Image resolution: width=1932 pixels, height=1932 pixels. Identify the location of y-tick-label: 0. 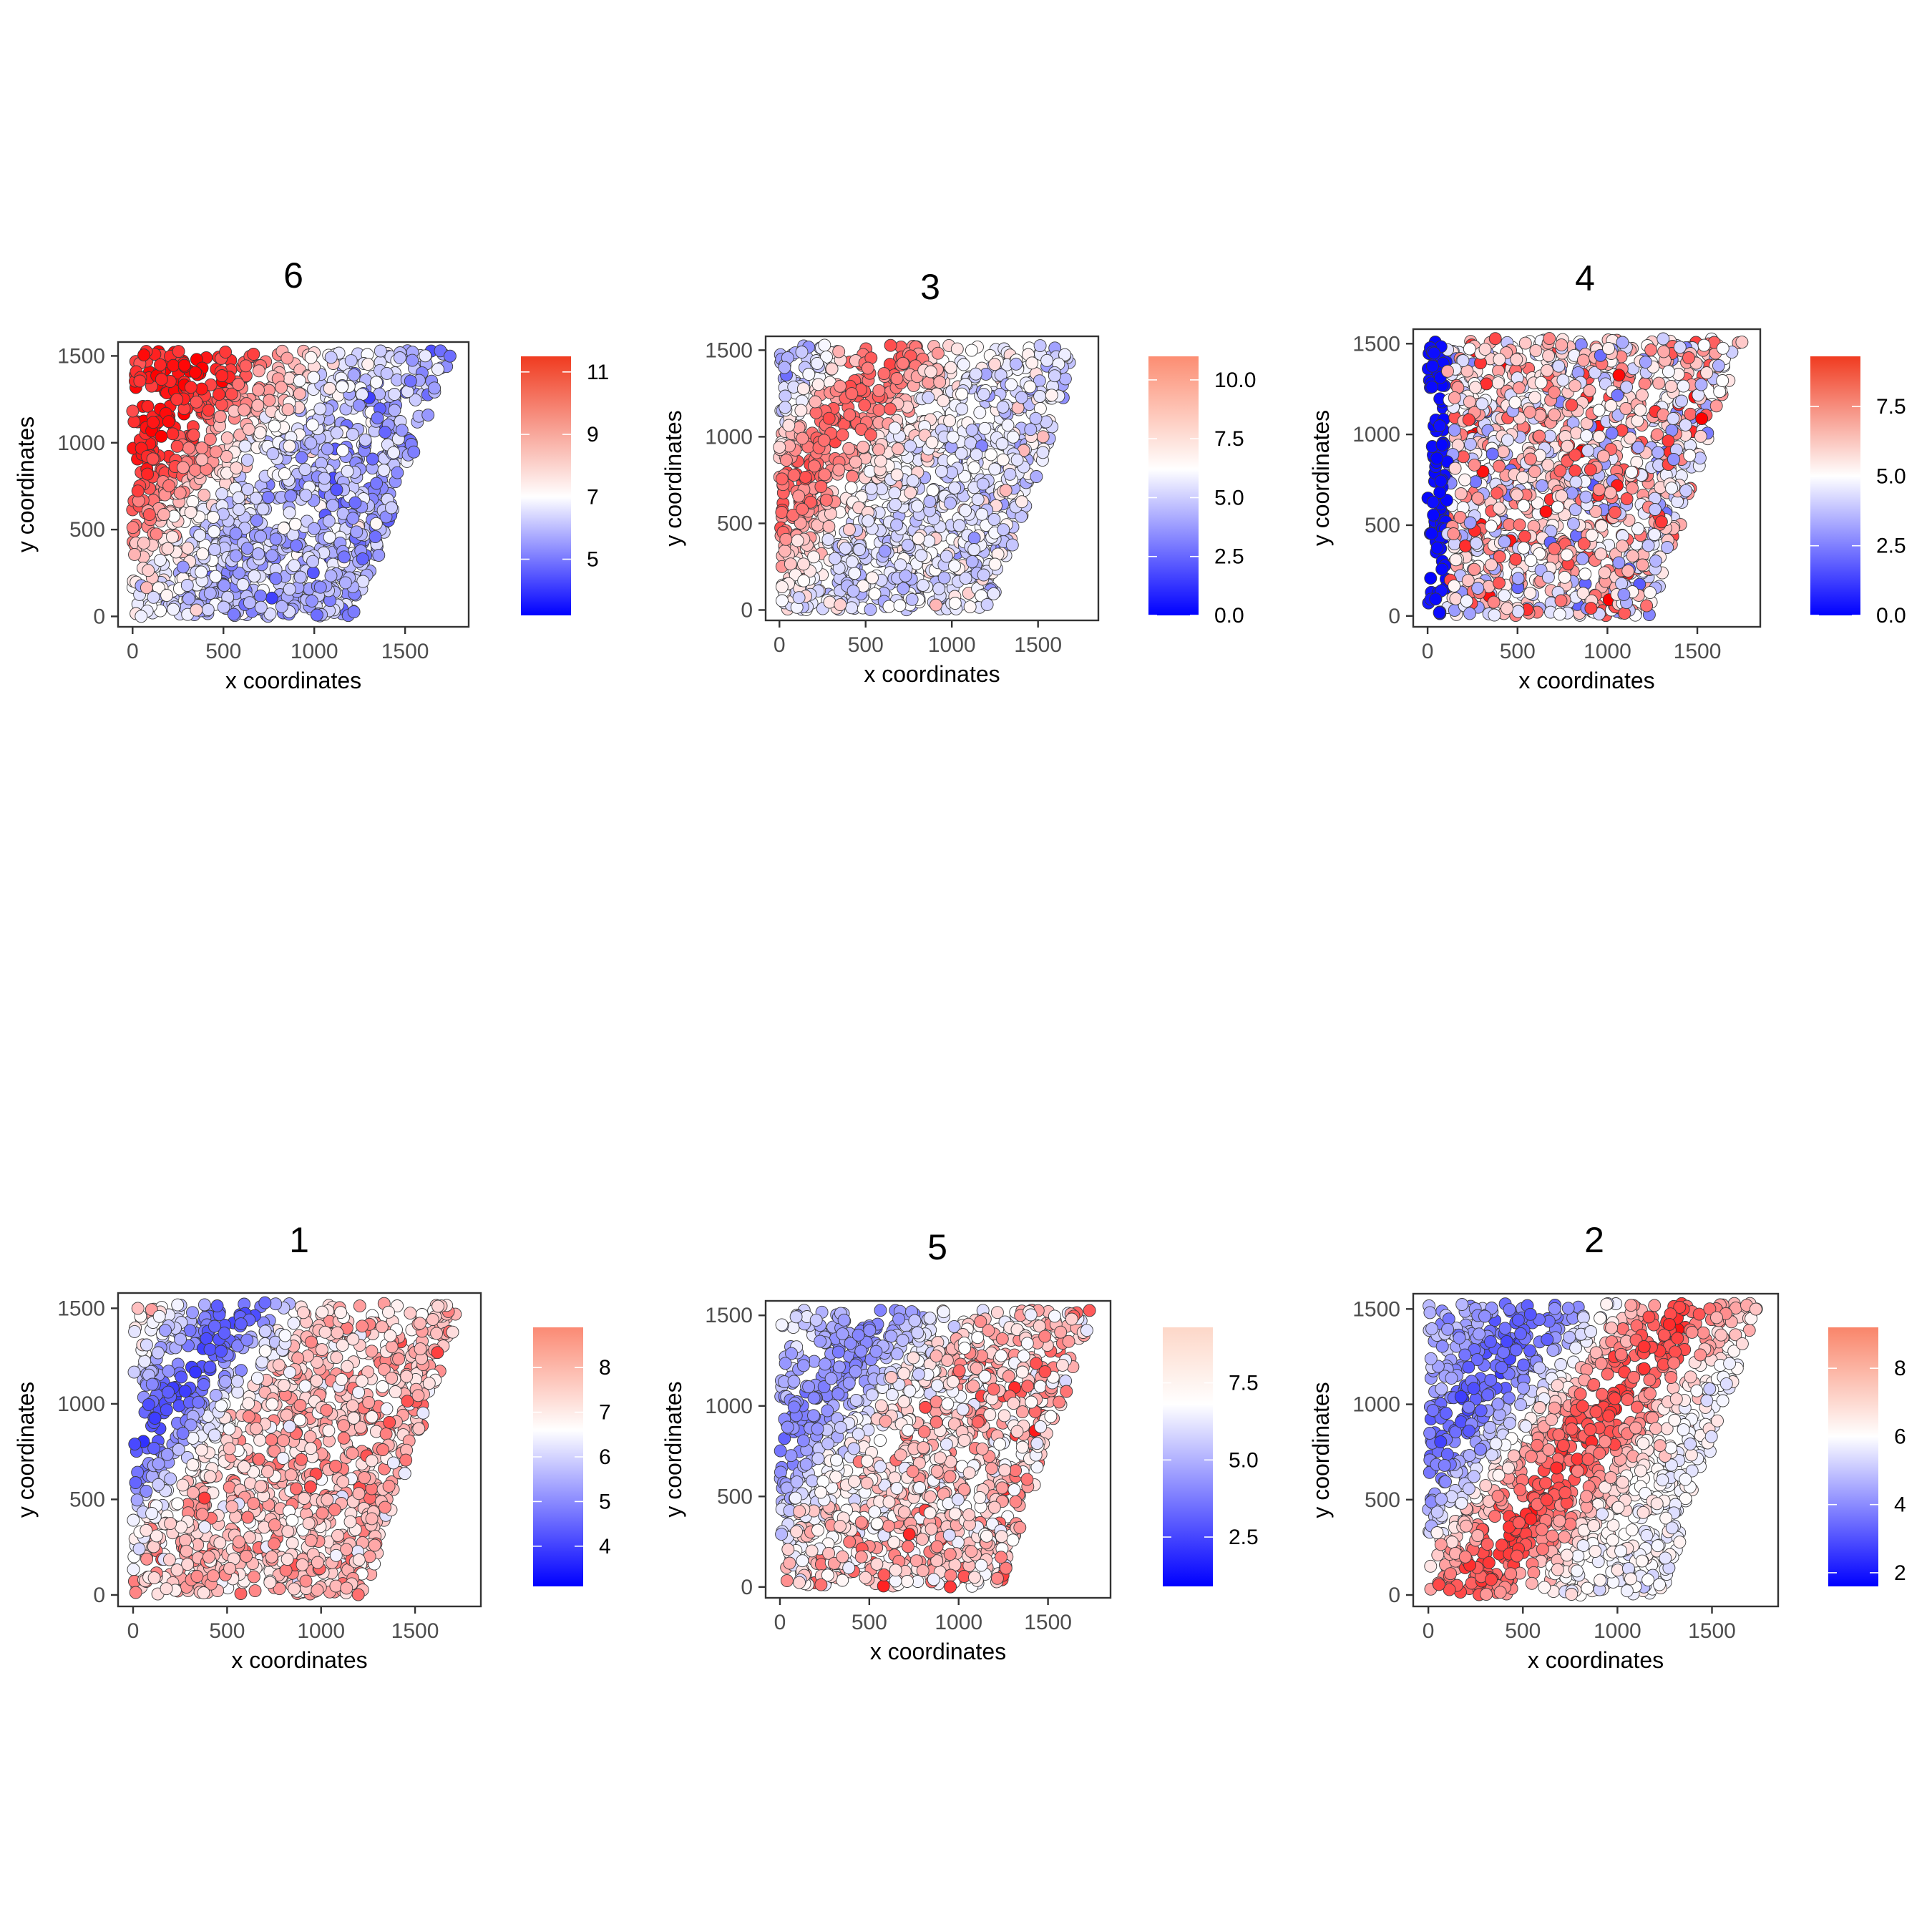
(747, 610).